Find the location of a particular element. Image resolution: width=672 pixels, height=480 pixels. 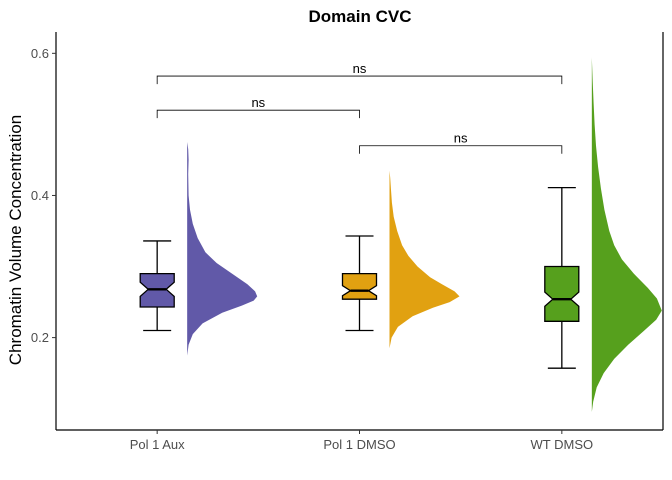

y-tick-label: 0.6 is located at coordinates (40, 53).